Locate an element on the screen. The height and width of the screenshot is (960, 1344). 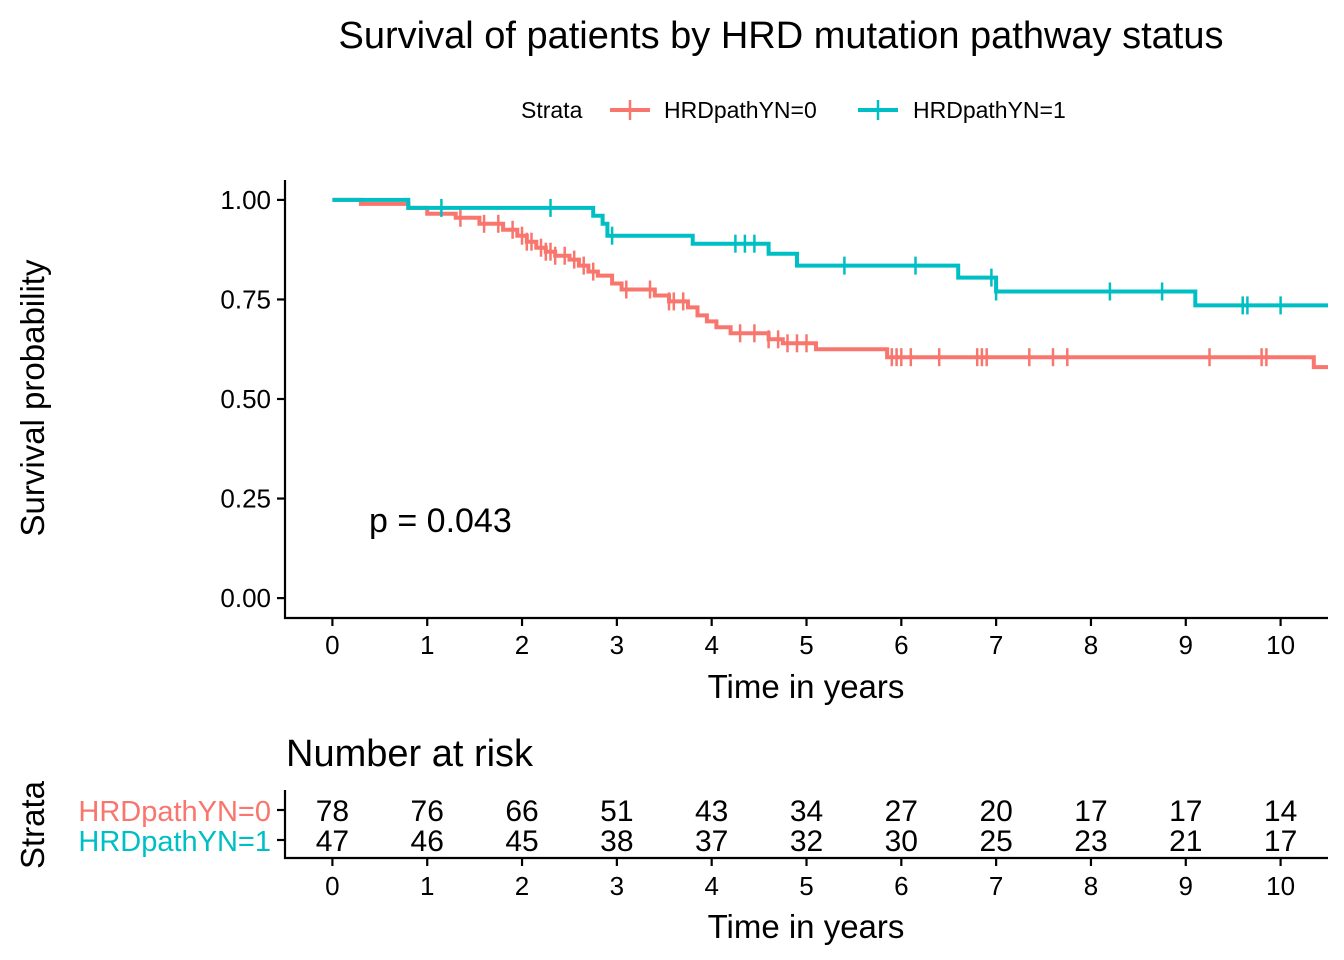
risk-cell-0-6: 27 is located at coordinates (901, 811).